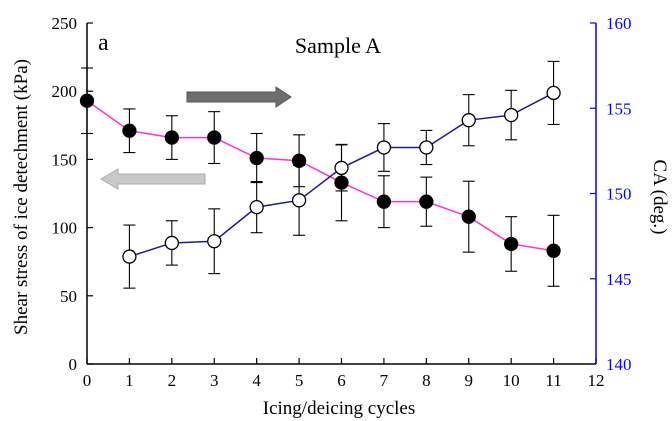  What do you see at coordinates (596, 380) in the screenshot?
I see `x-tick-label: 12` at bounding box center [596, 380].